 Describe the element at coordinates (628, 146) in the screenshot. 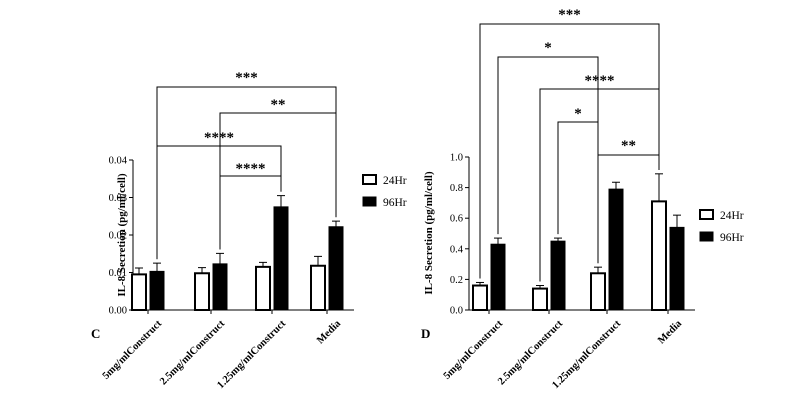

I see `panel-d-significance-label: **` at that location.